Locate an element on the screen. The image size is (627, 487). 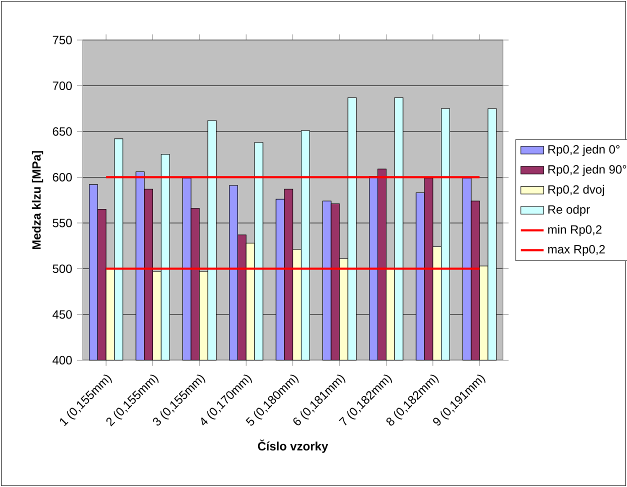
x-axis-title: Číslo vzorky is located at coordinates (293, 446).